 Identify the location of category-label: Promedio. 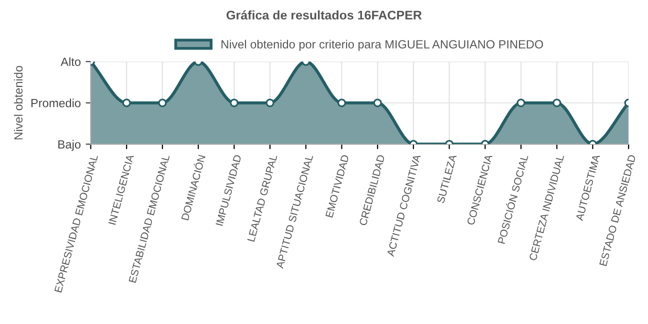
(56, 103).